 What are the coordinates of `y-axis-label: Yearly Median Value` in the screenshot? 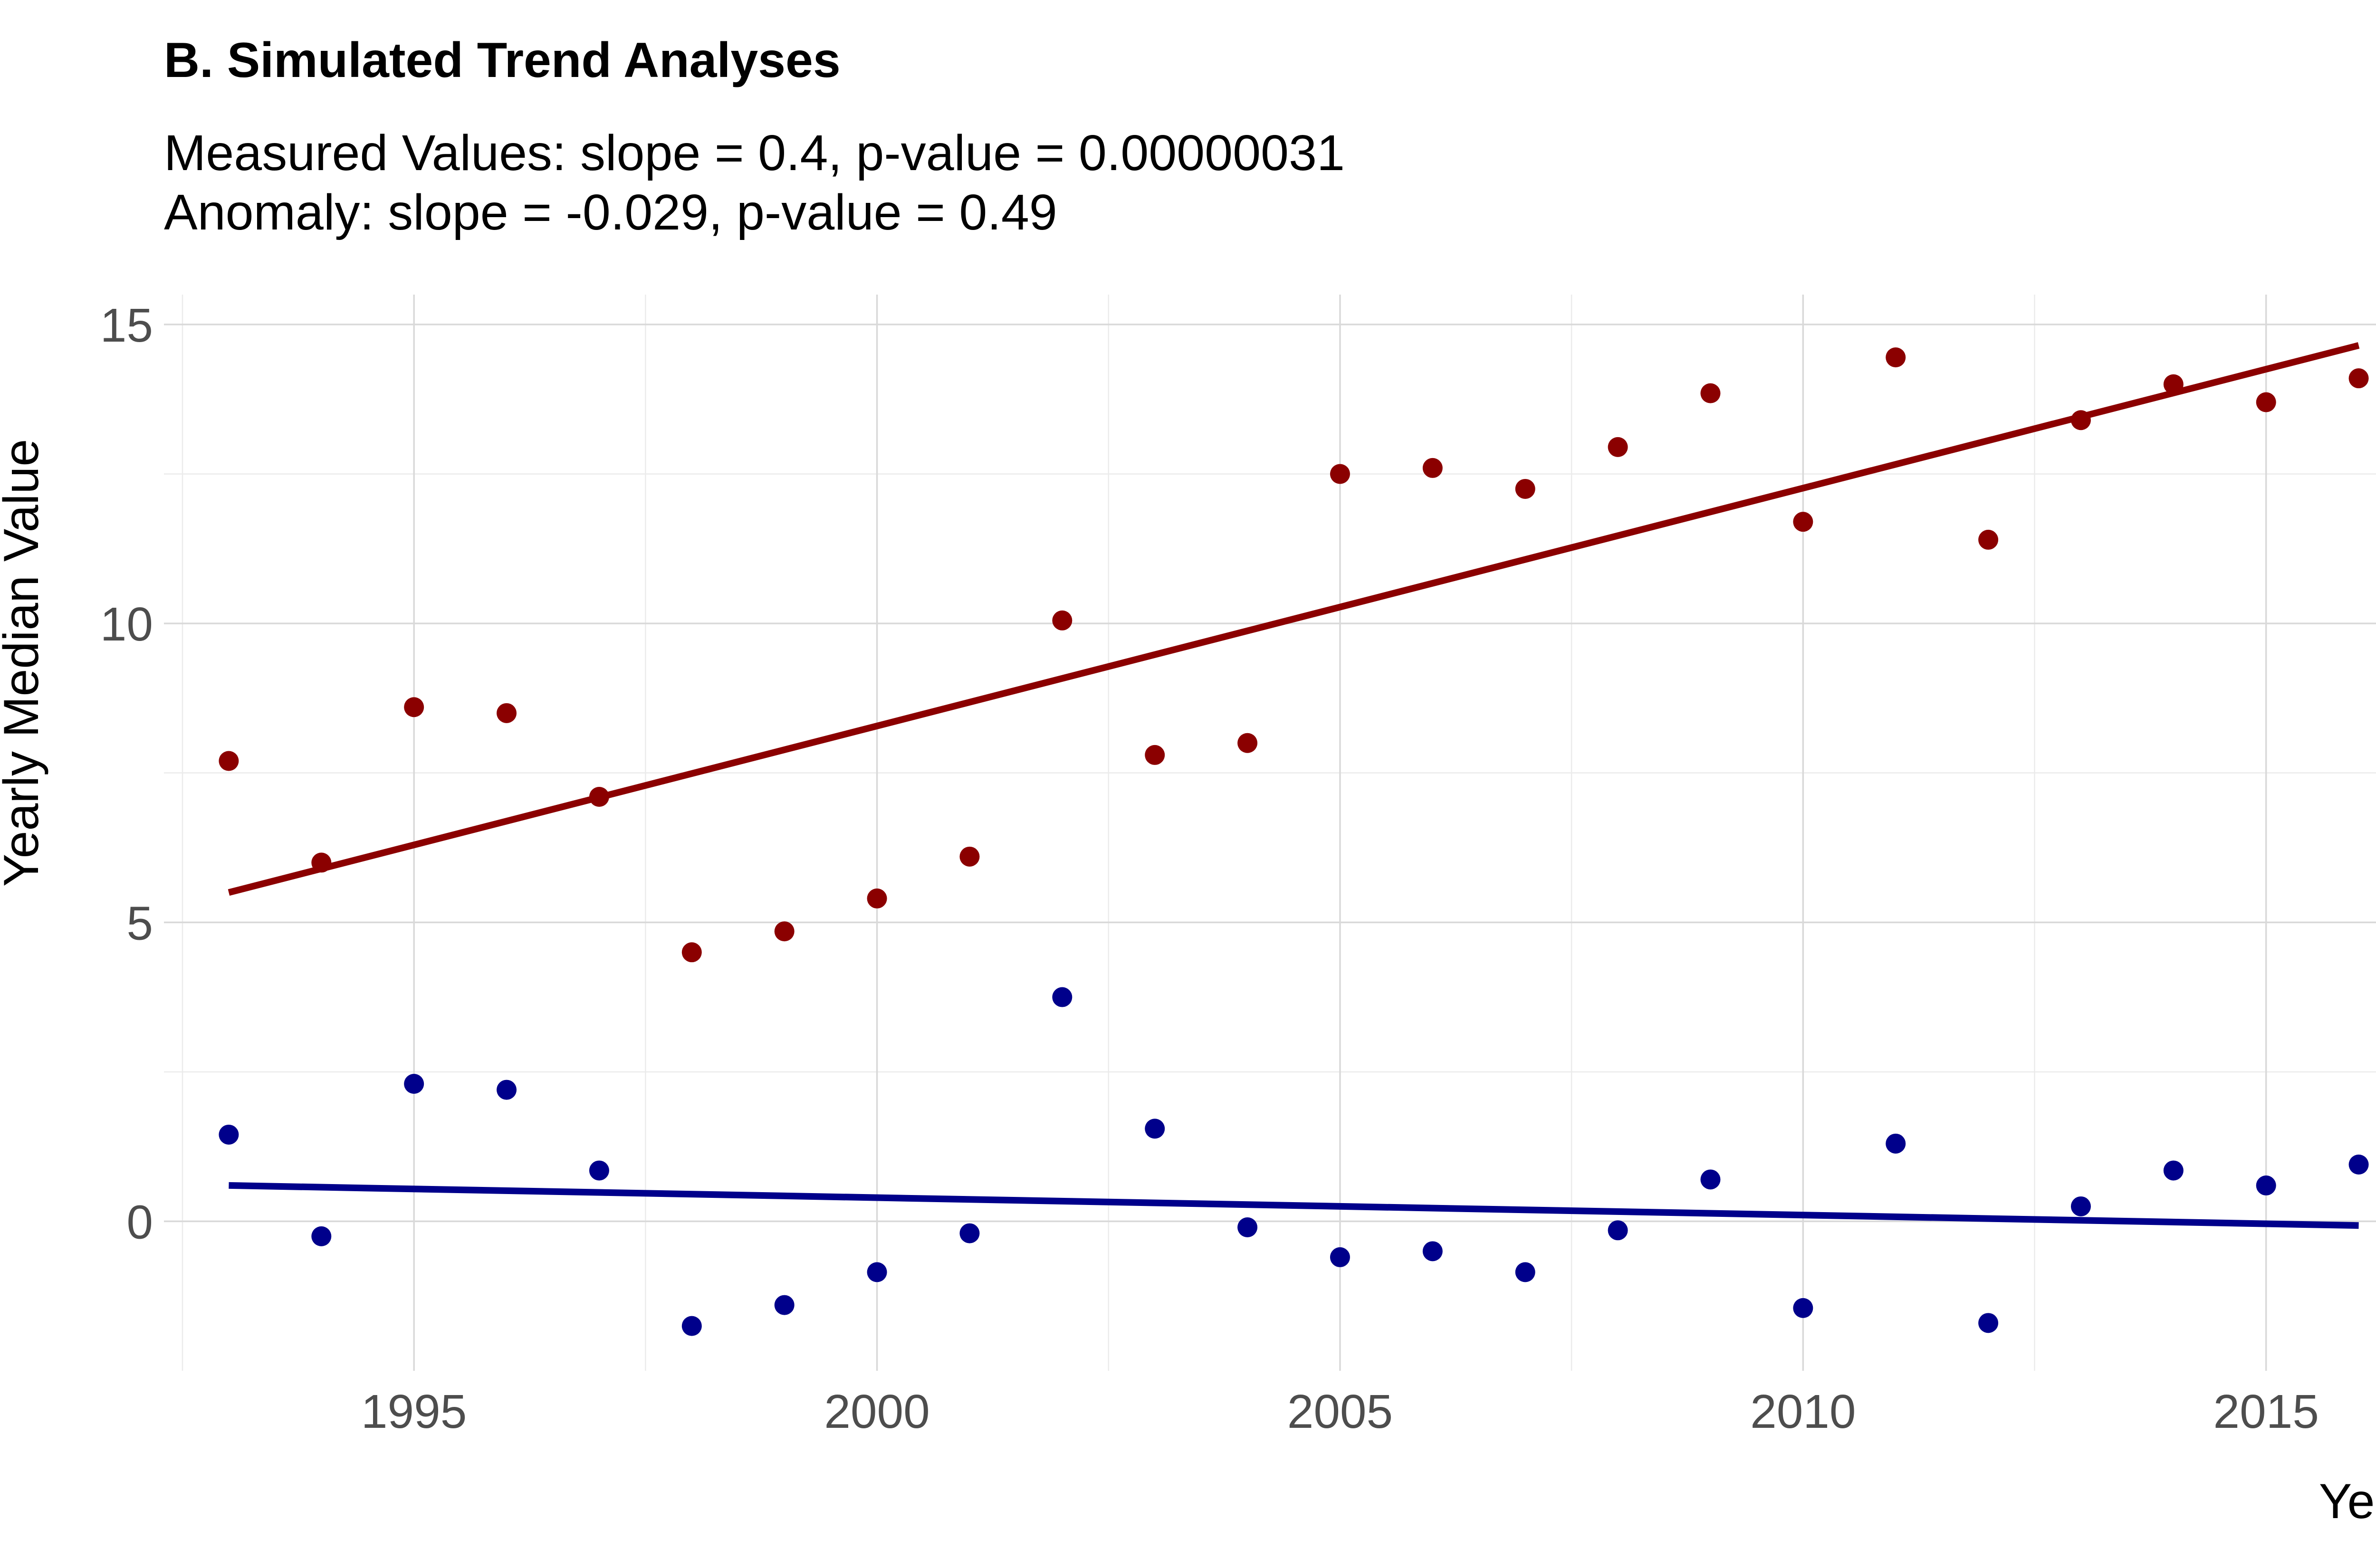 It's located at (24, 663).